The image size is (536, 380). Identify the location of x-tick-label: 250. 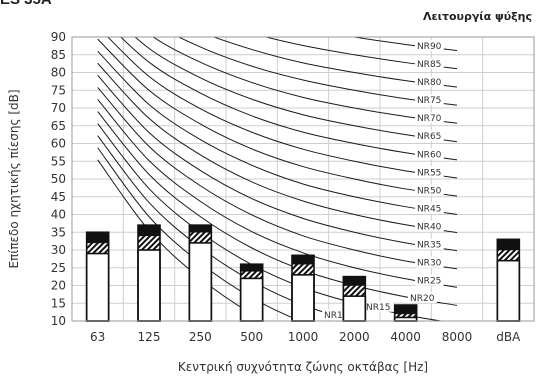
(200, 337).